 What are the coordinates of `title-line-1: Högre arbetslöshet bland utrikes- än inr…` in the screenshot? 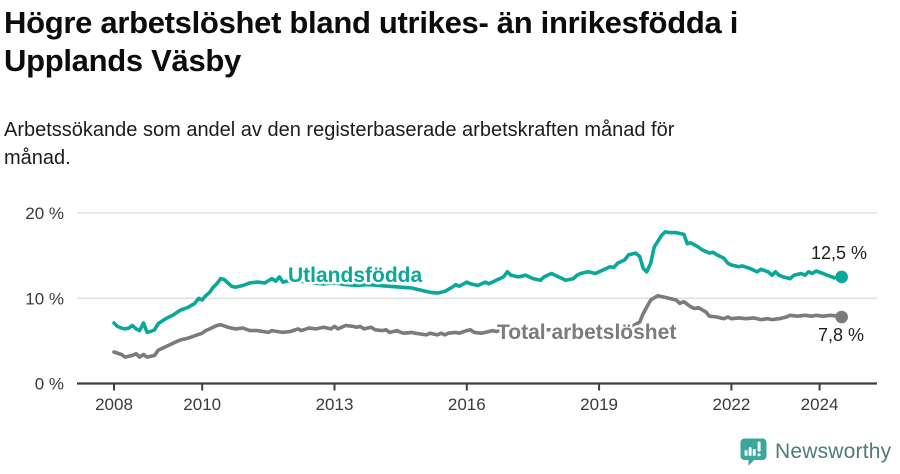 It's located at (371, 22).